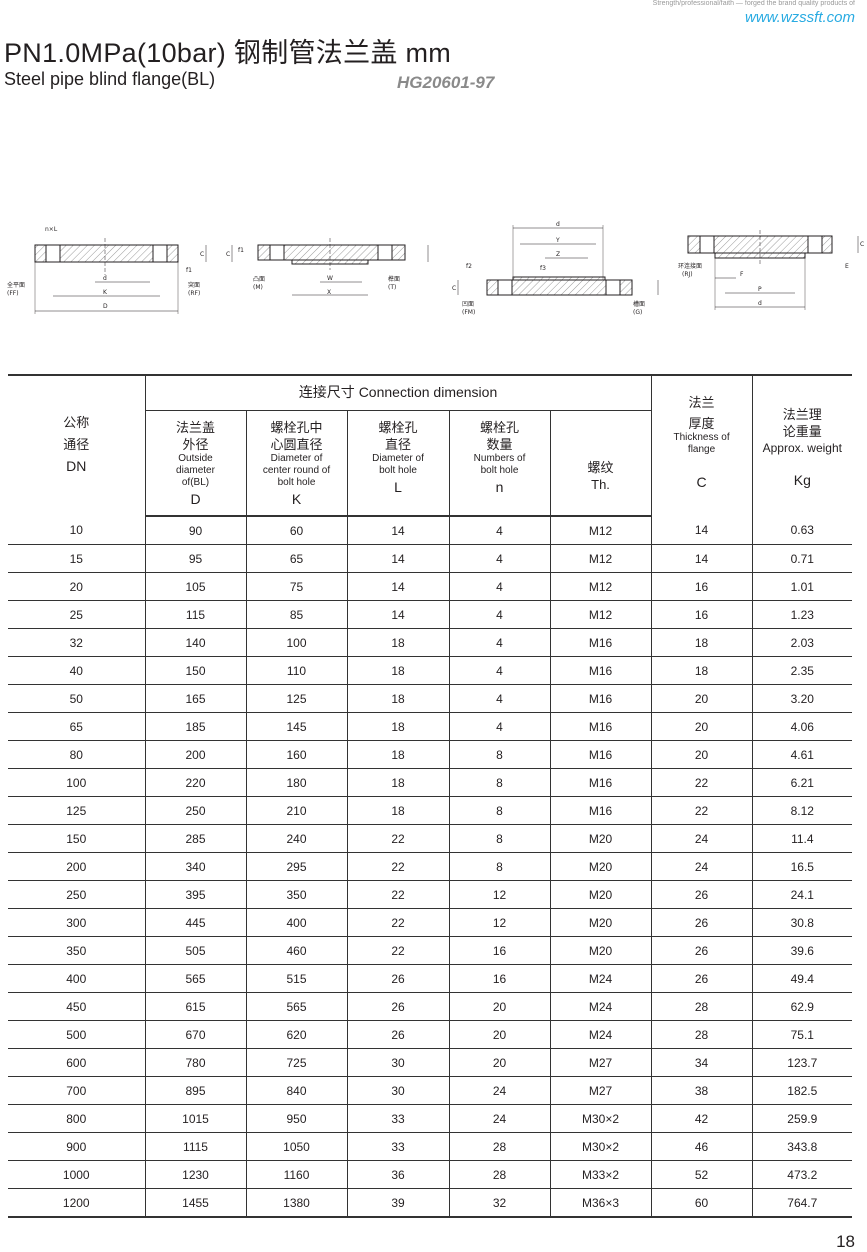  What do you see at coordinates (430, 530) in the screenshot?
I see `table-row: 10 90 60 14 4 M12 14 0.63` at bounding box center [430, 530].